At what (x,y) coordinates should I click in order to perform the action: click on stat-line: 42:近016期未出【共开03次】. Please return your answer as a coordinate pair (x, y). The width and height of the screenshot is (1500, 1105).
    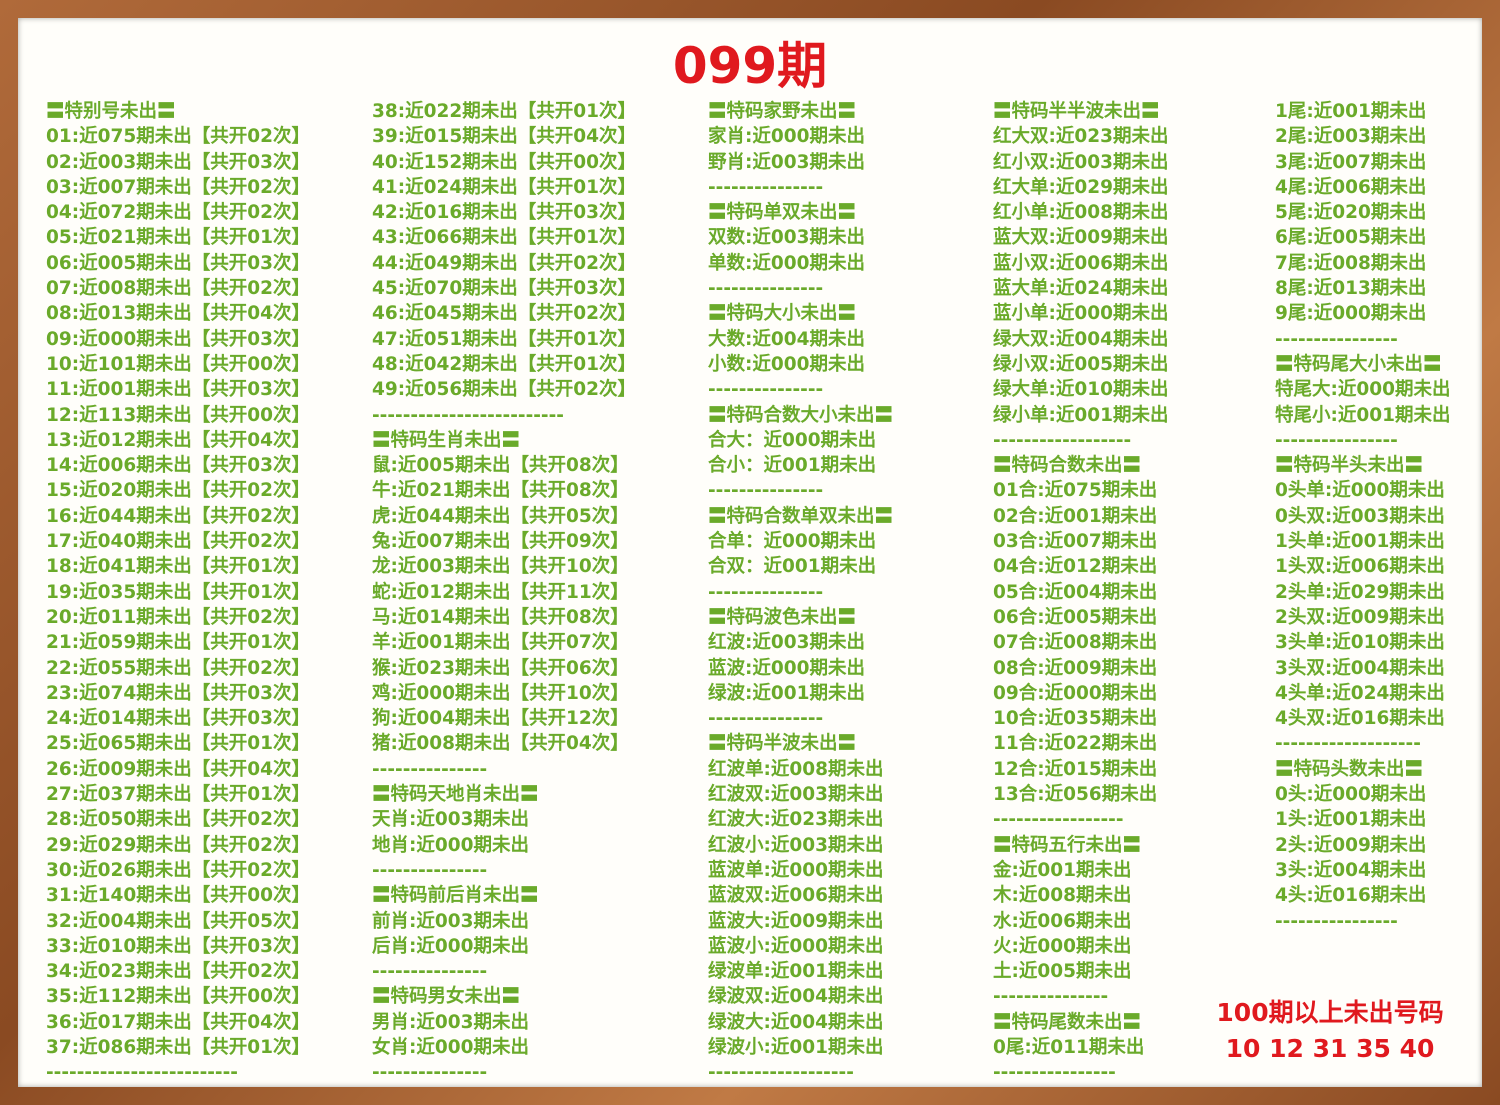
    Looking at the image, I should click on (504, 213).